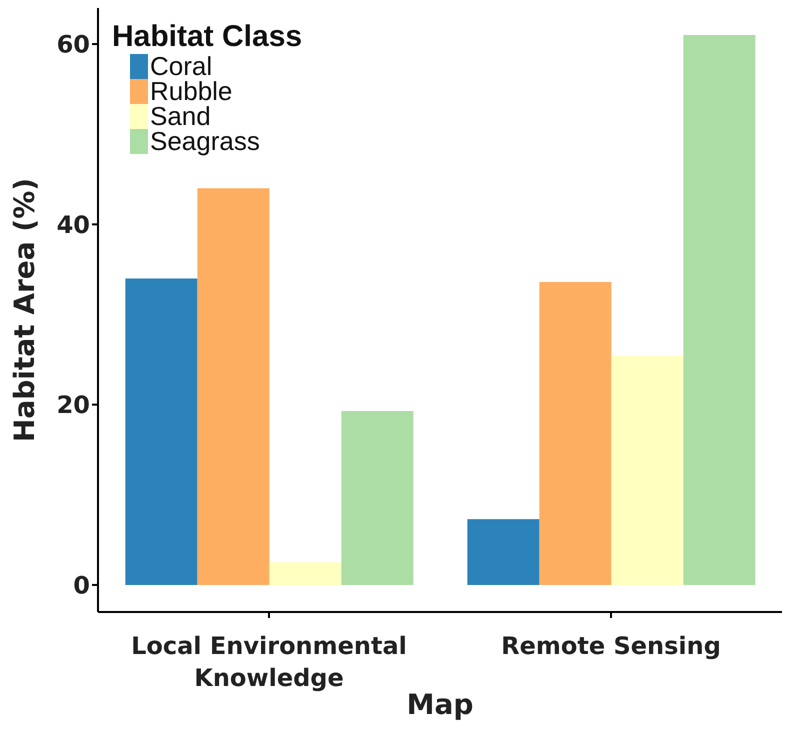 Image resolution: width=794 pixels, height=737 pixels. I want to click on y-tick-label: 20, so click(73, 405).